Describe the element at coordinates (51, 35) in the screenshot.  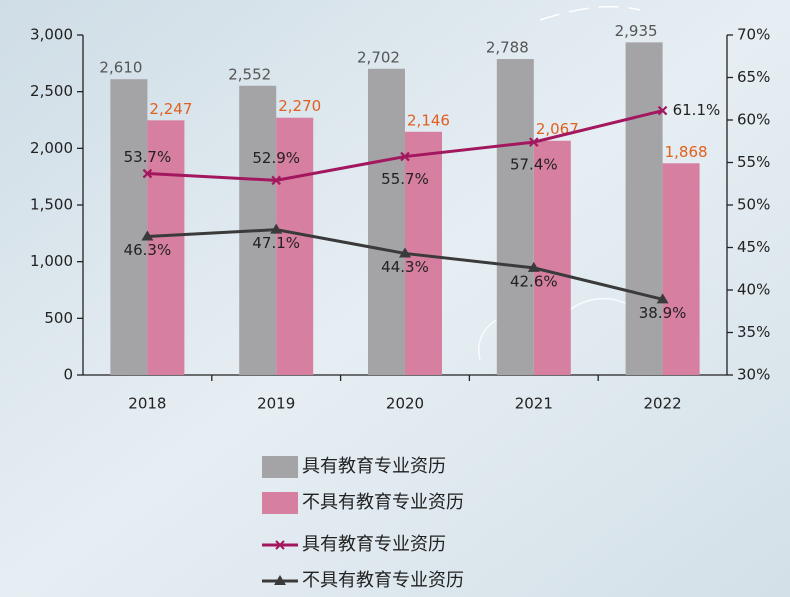
I see `y-tick-label: 3,000` at that location.